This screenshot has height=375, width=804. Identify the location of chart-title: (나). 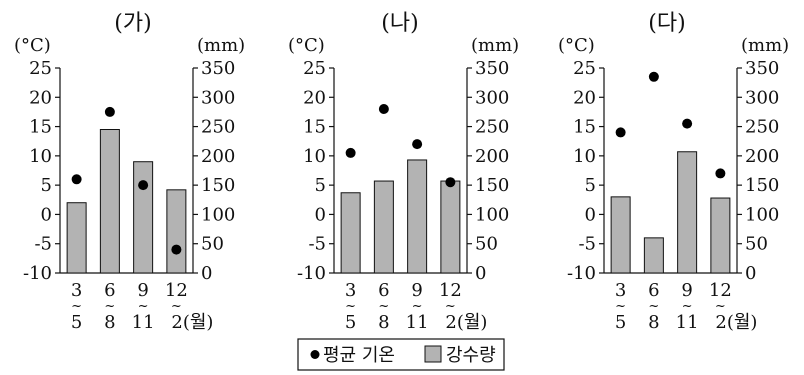
(399, 23).